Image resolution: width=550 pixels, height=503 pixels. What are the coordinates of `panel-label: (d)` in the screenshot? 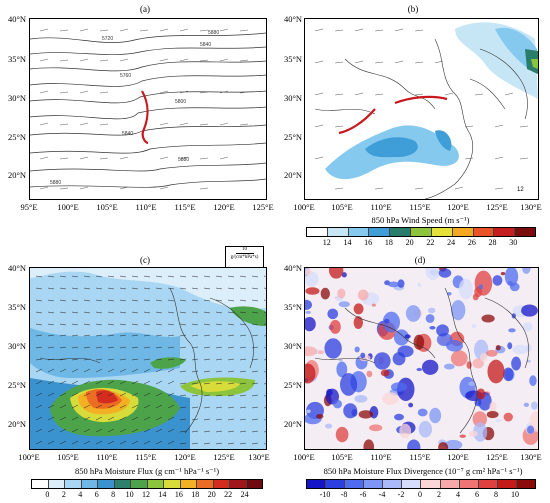 It's located at (420, 260).